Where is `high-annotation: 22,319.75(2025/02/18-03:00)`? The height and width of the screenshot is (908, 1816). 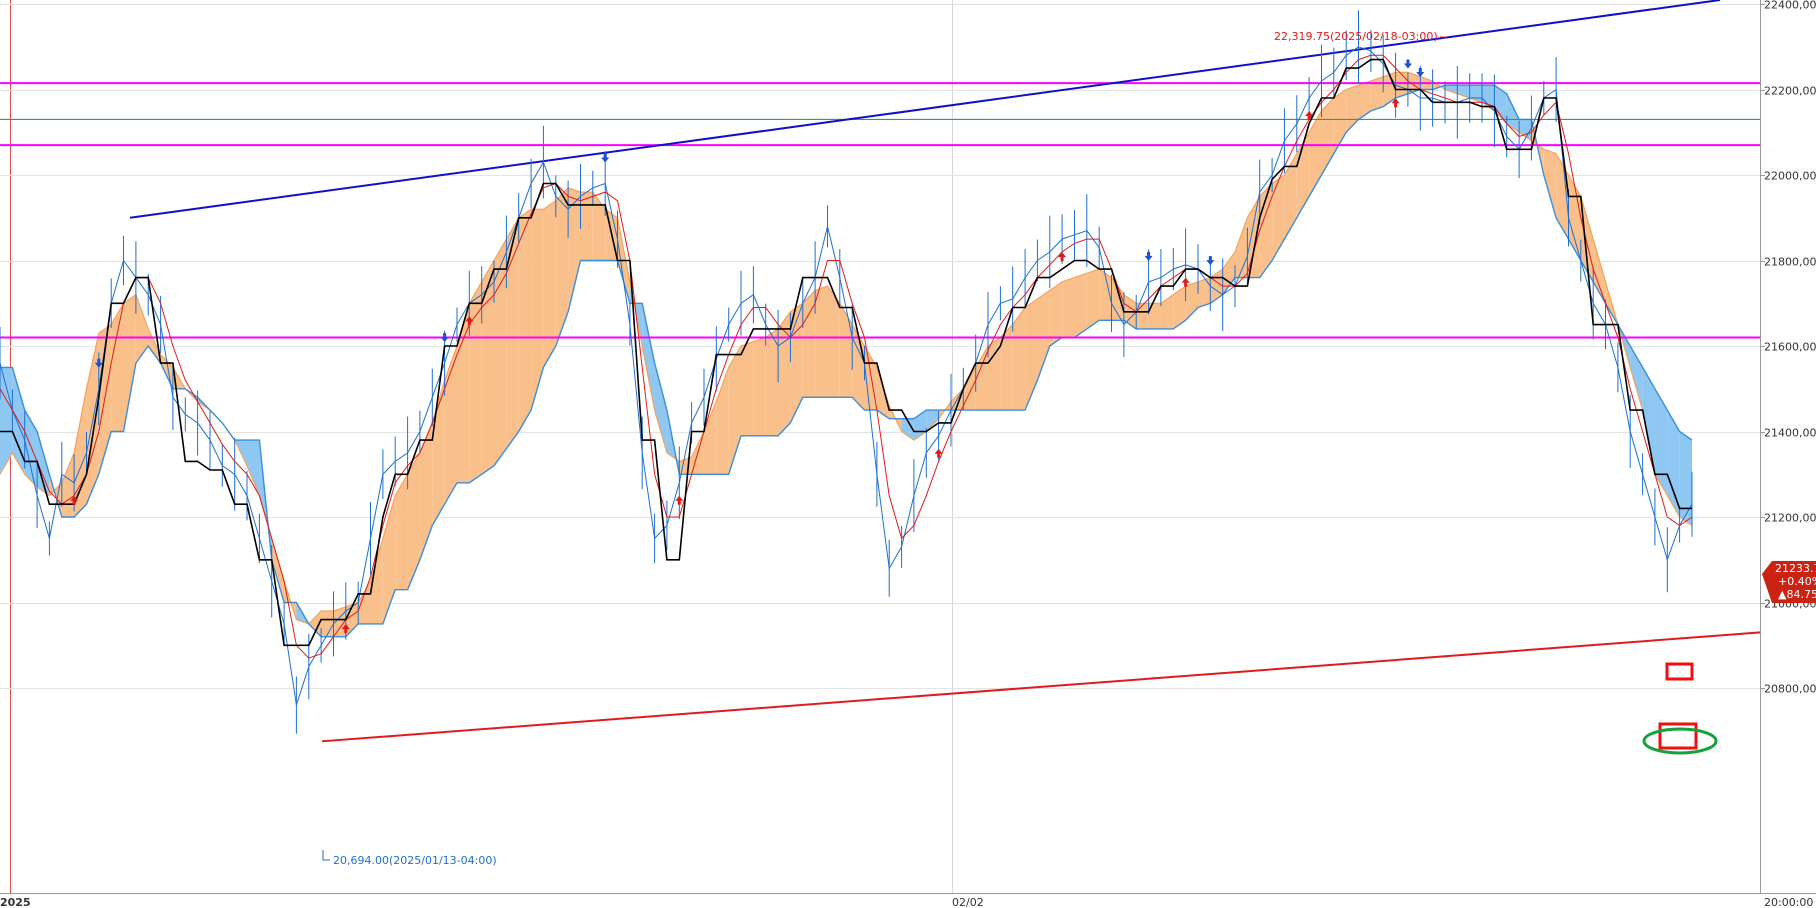 high-annotation: 22,319.75(2025/02/18-03:00) is located at coordinates (1356, 36).